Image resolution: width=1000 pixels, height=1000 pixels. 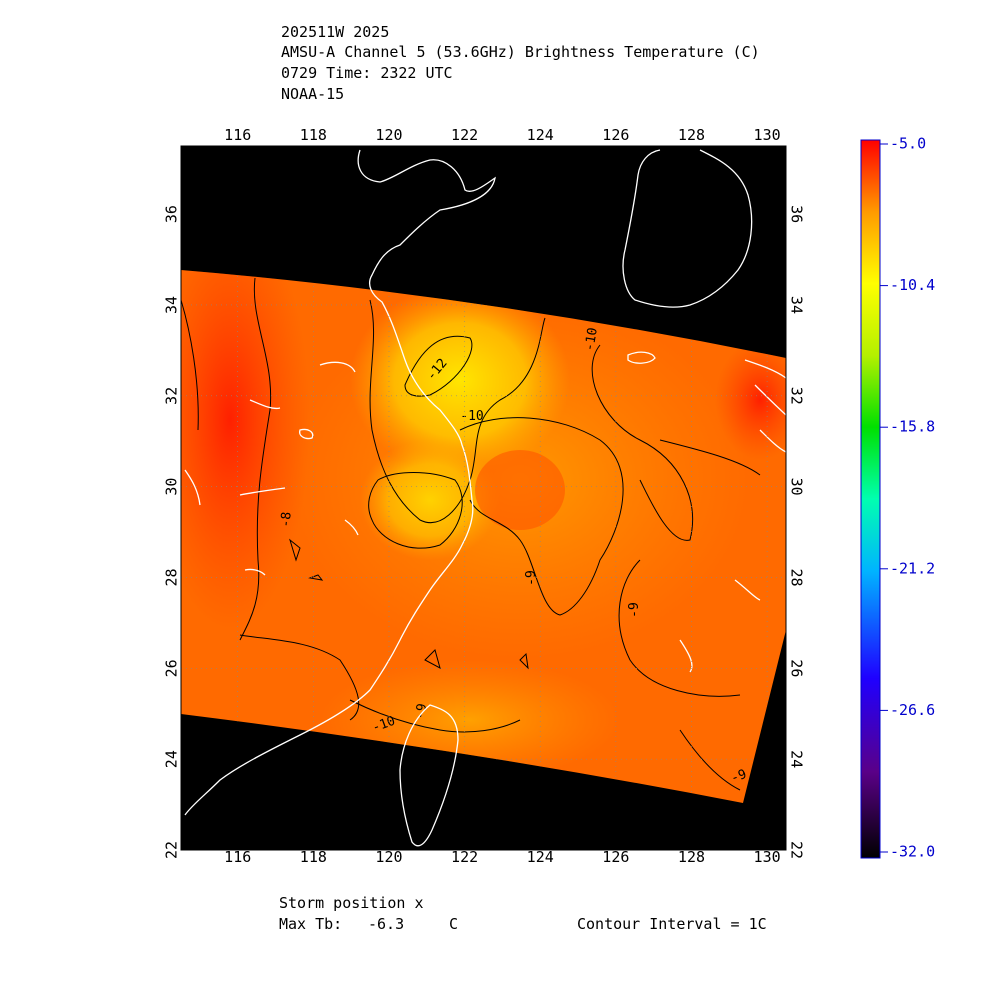 What do you see at coordinates (540, 135) in the screenshot?
I see `lon-label-top: 124` at bounding box center [540, 135].